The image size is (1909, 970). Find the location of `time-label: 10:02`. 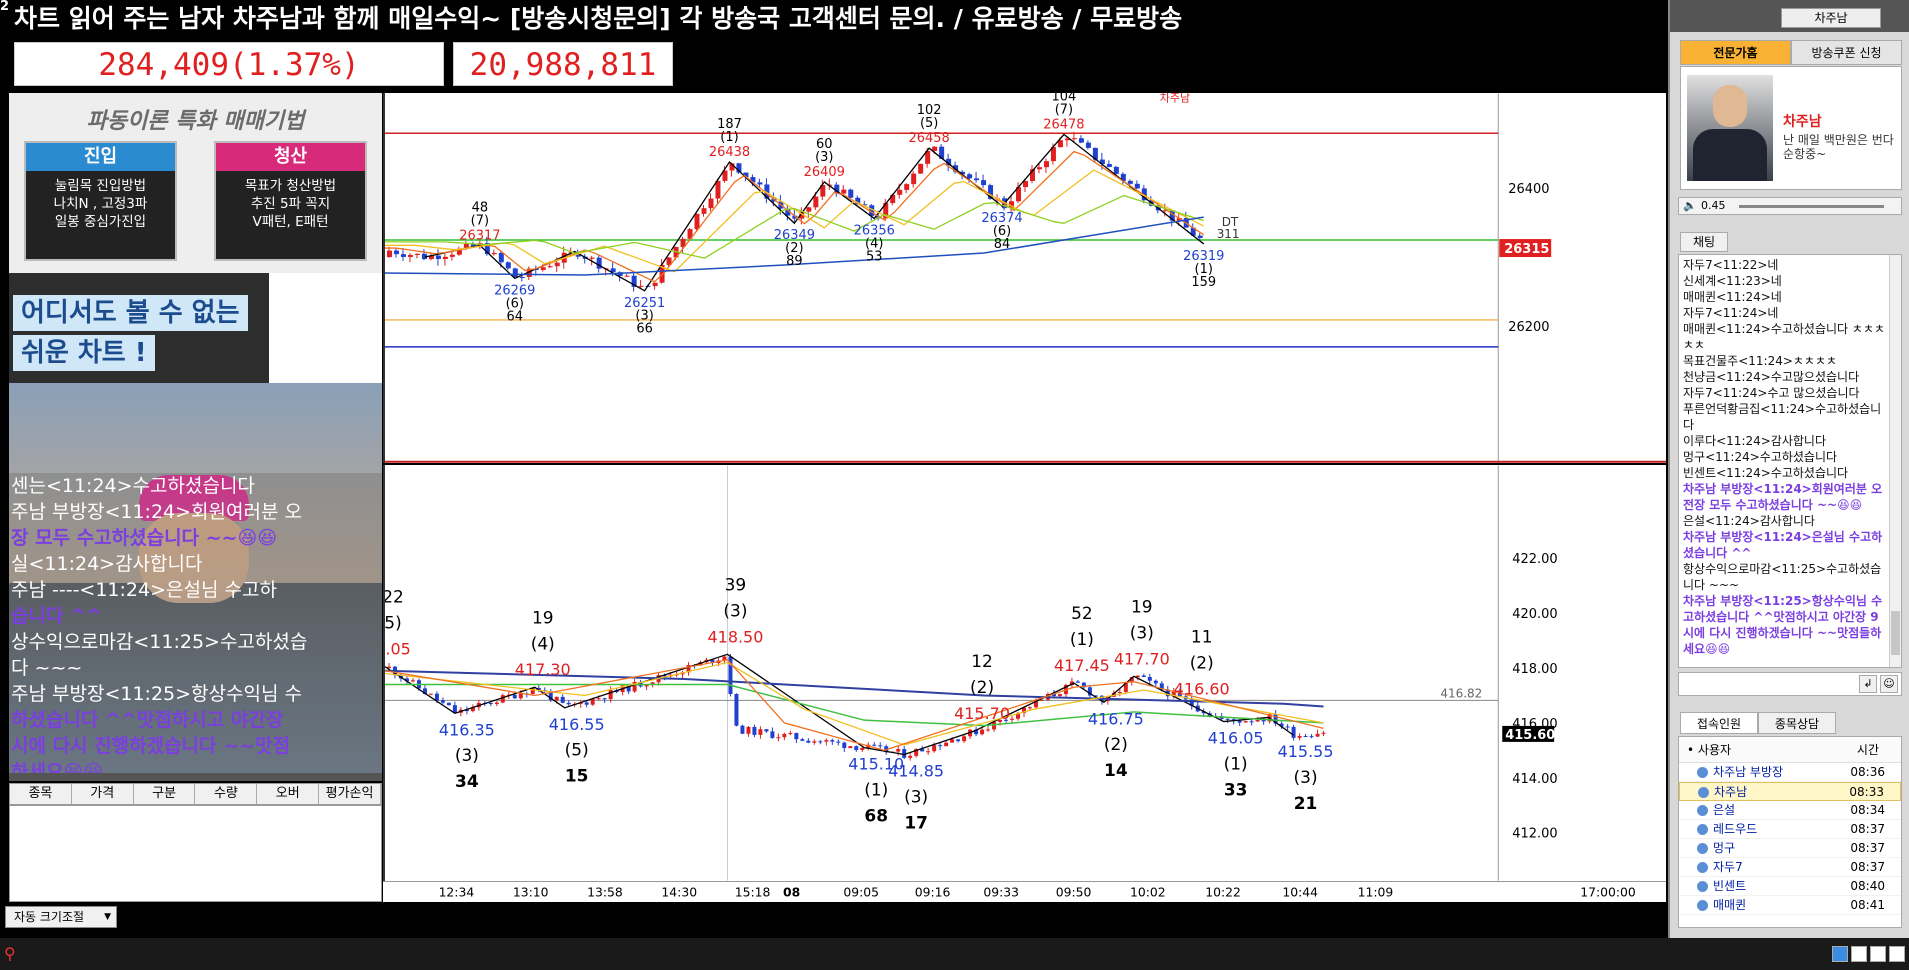

time-label: 10:02 is located at coordinates (1148, 892).